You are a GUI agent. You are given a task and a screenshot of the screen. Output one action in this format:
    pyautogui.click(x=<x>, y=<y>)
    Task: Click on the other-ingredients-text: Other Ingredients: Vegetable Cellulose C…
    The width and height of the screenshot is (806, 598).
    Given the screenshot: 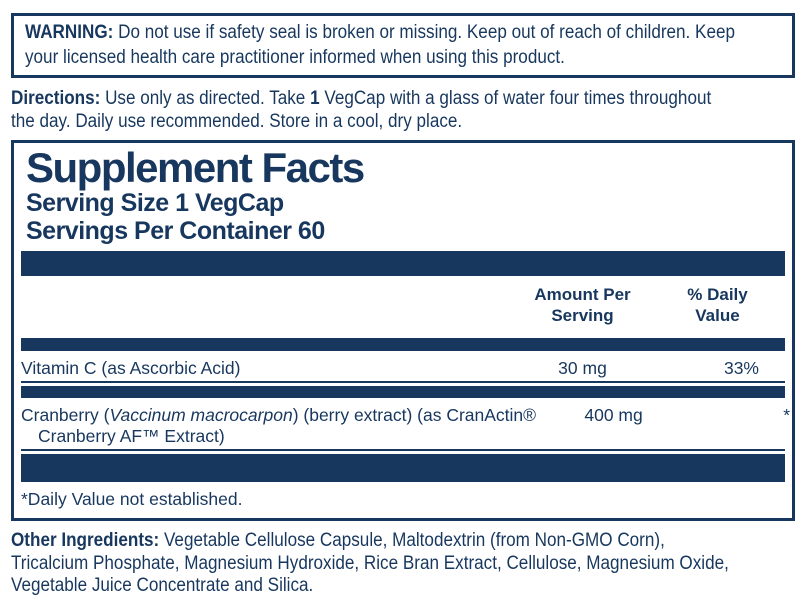 What is the action you would take?
    pyautogui.click(x=403, y=564)
    